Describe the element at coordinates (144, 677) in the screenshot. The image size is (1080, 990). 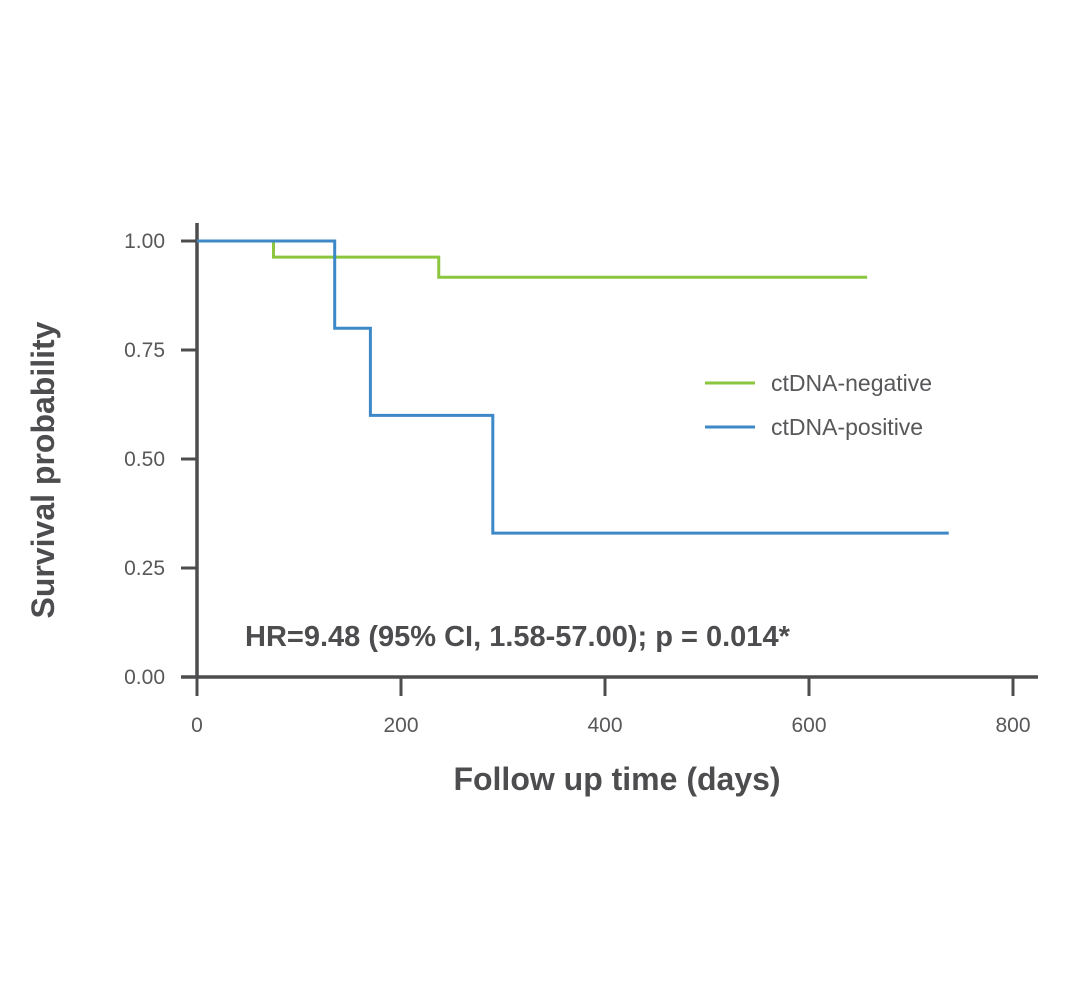
I see `y-tick-label: 0.00` at that location.